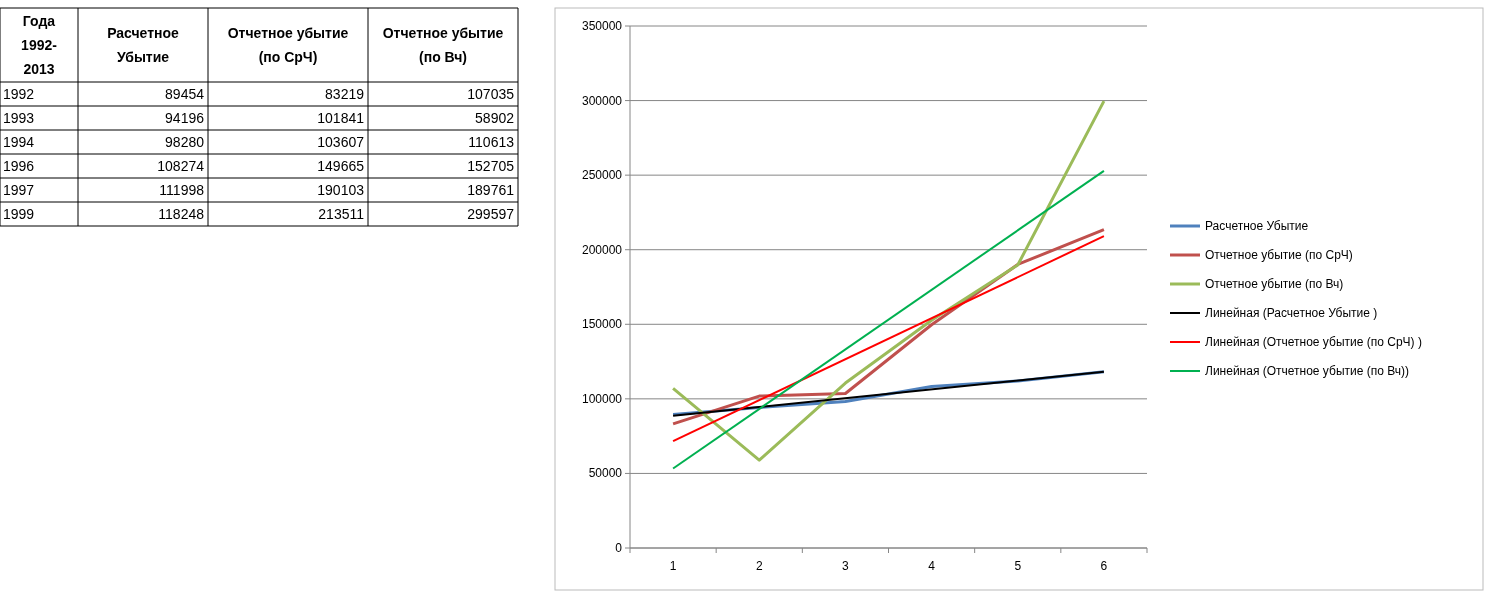 The width and height of the screenshot is (1489, 594). I want to click on data-label: 149665, so click(341, 166).